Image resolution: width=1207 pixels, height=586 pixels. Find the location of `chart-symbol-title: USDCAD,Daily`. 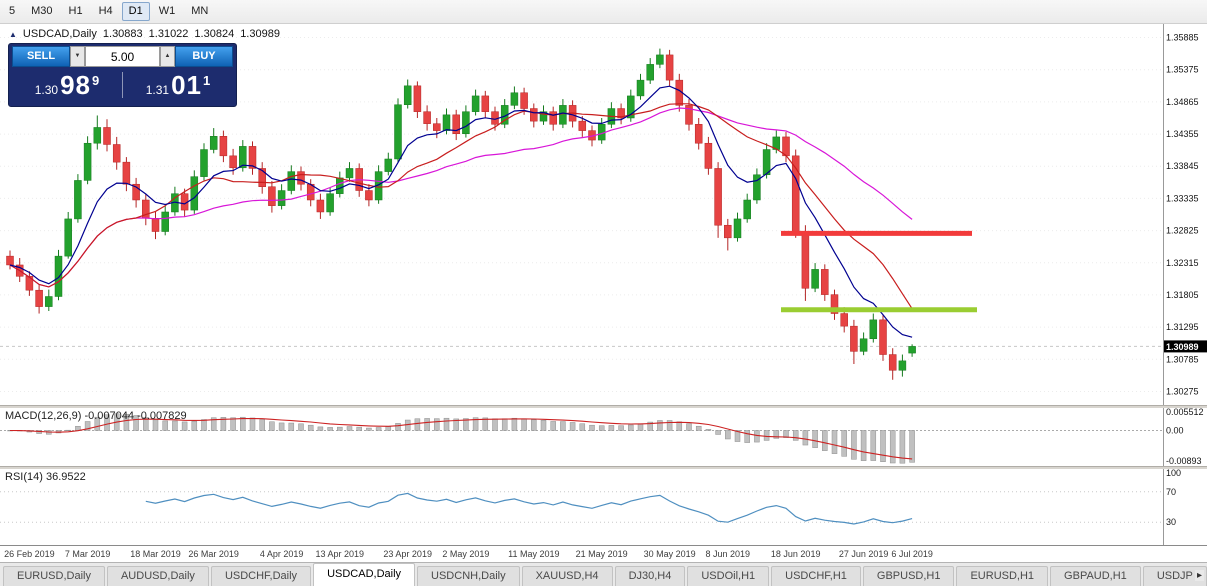

chart-symbol-title: USDCAD,Daily is located at coordinates (59, 34).